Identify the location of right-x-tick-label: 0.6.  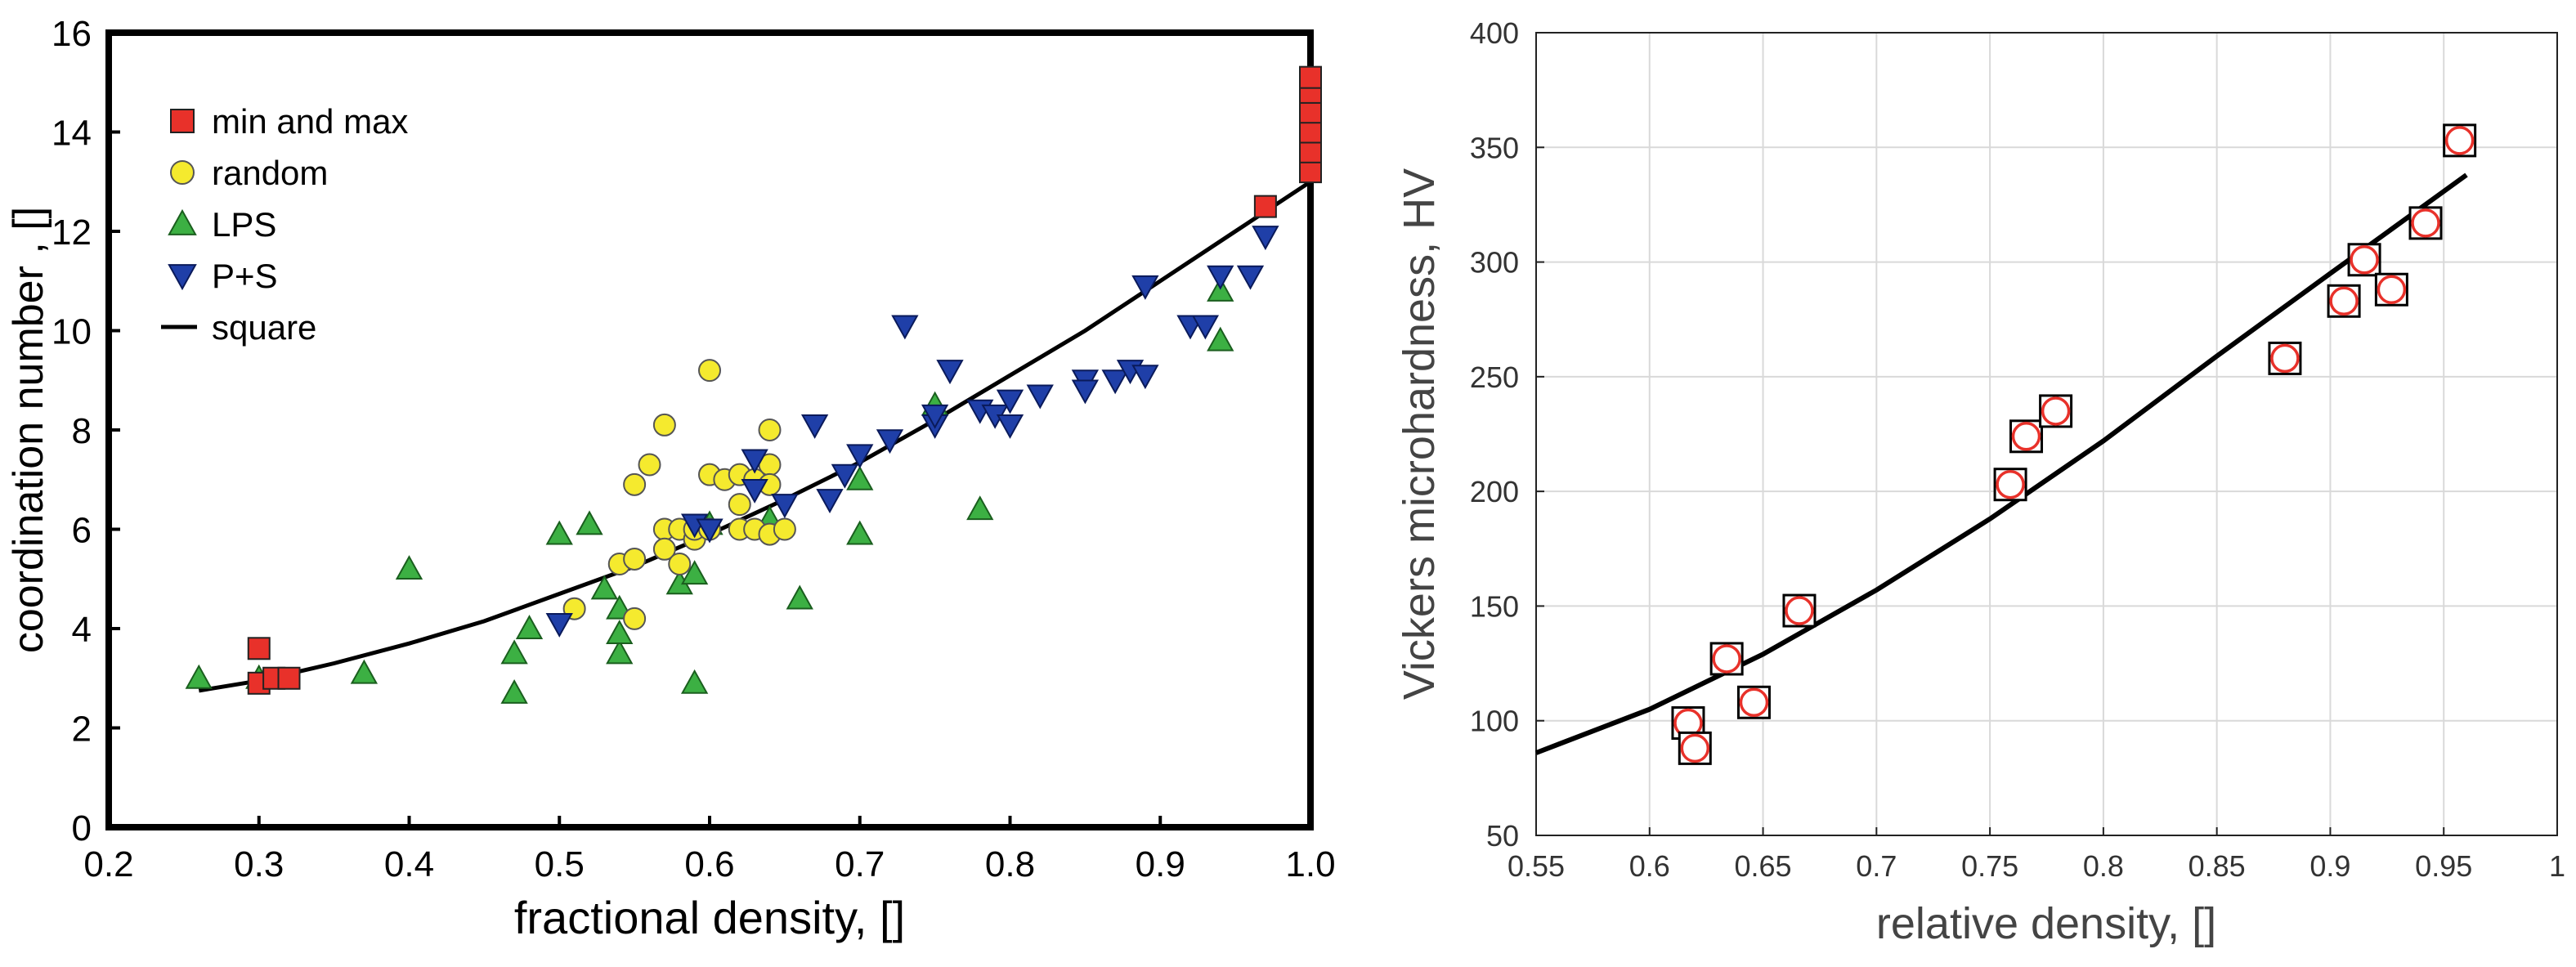
(1650, 866).